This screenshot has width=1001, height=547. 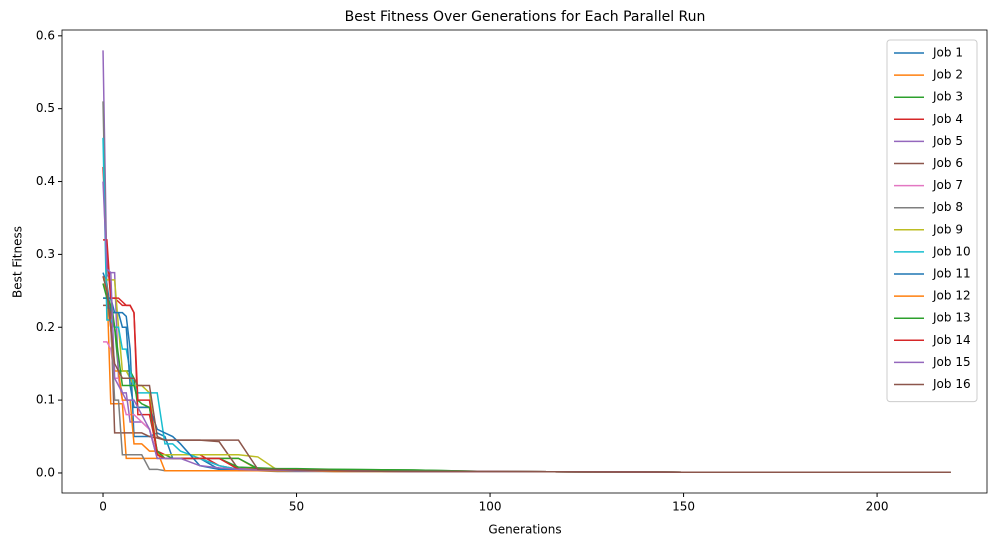 I want to click on legend-label: Job 4, so click(x=947, y=119).